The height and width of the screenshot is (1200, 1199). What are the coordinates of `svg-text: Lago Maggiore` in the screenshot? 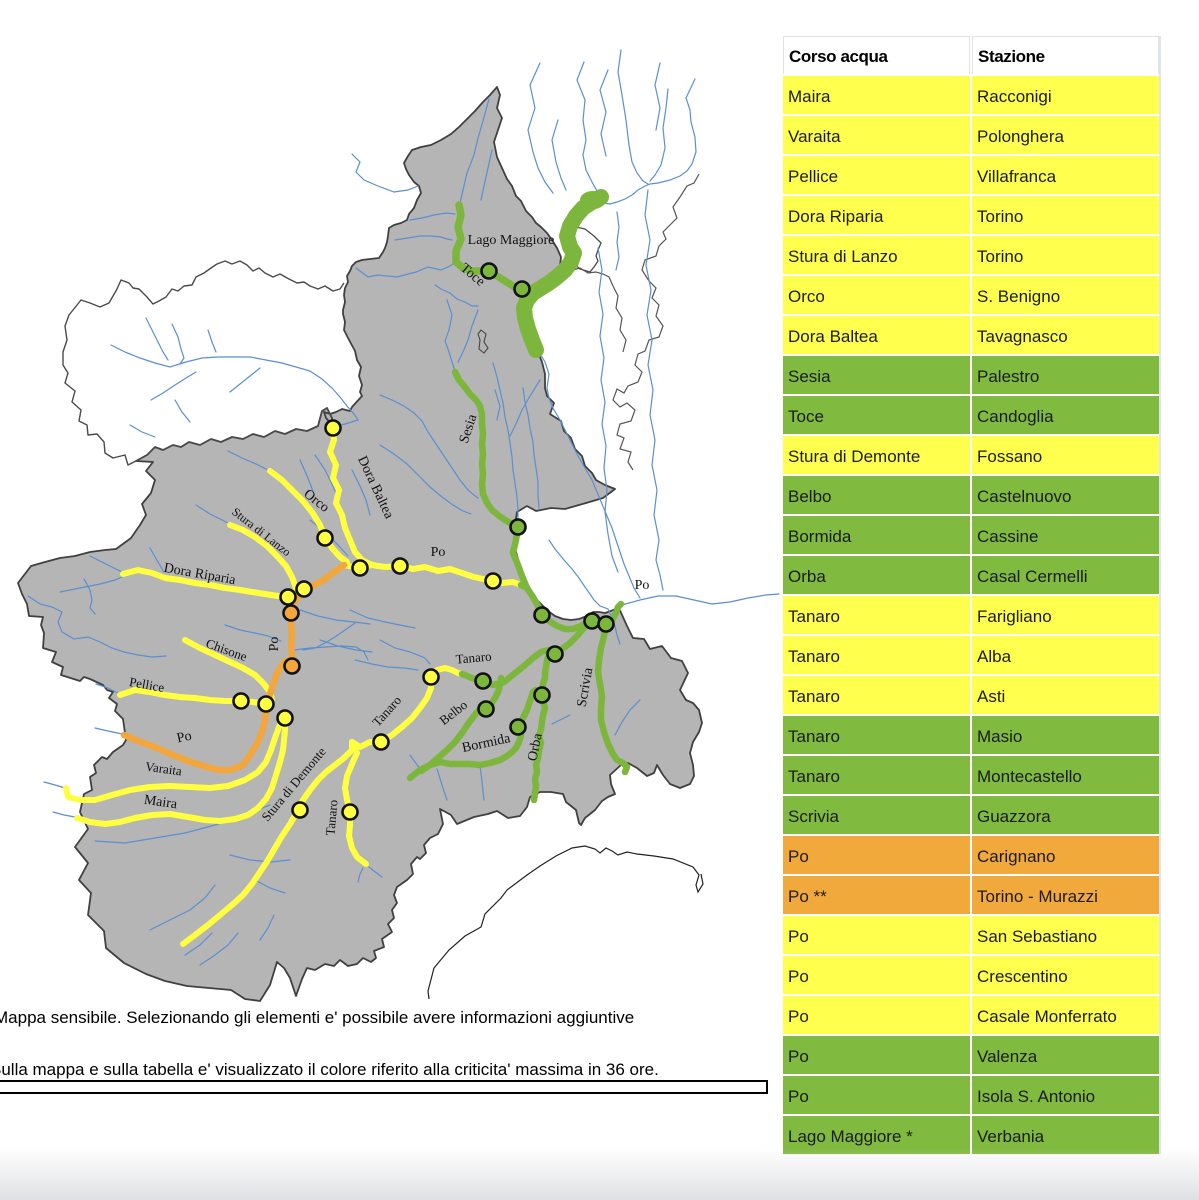 It's located at (511, 240).